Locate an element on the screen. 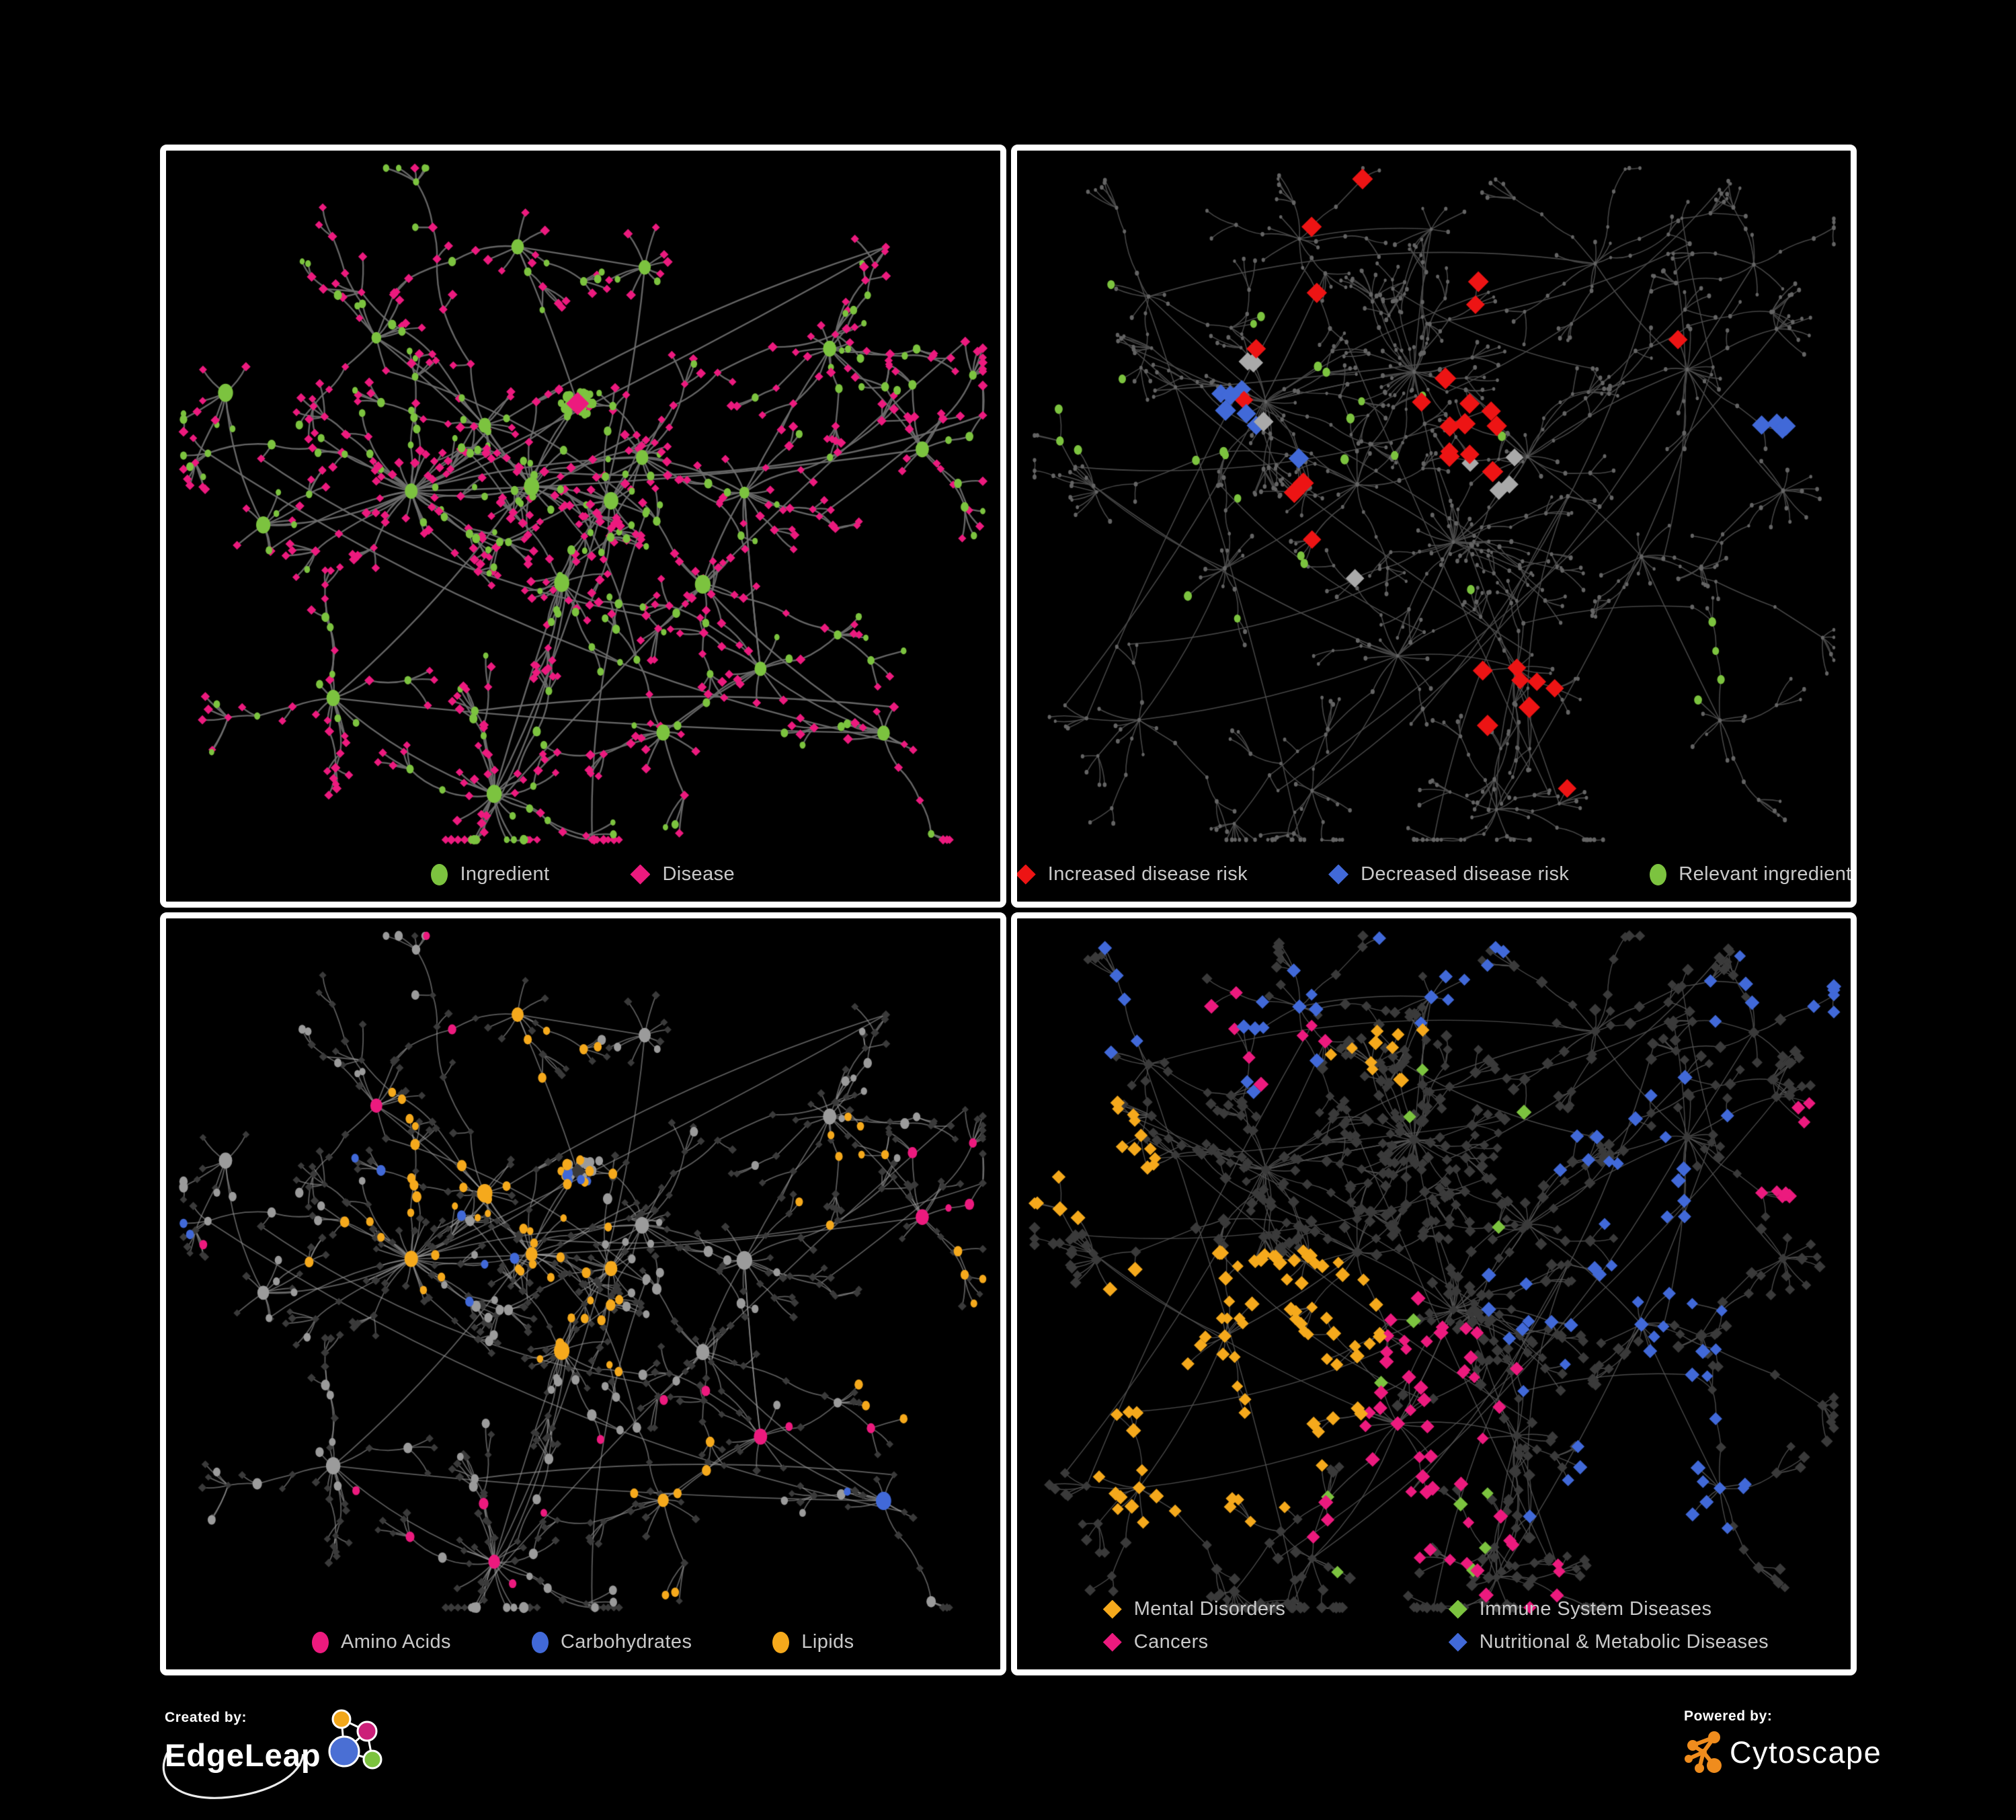  cytoscape-wordmark: Cytoscape is located at coordinates (1806, 1752).